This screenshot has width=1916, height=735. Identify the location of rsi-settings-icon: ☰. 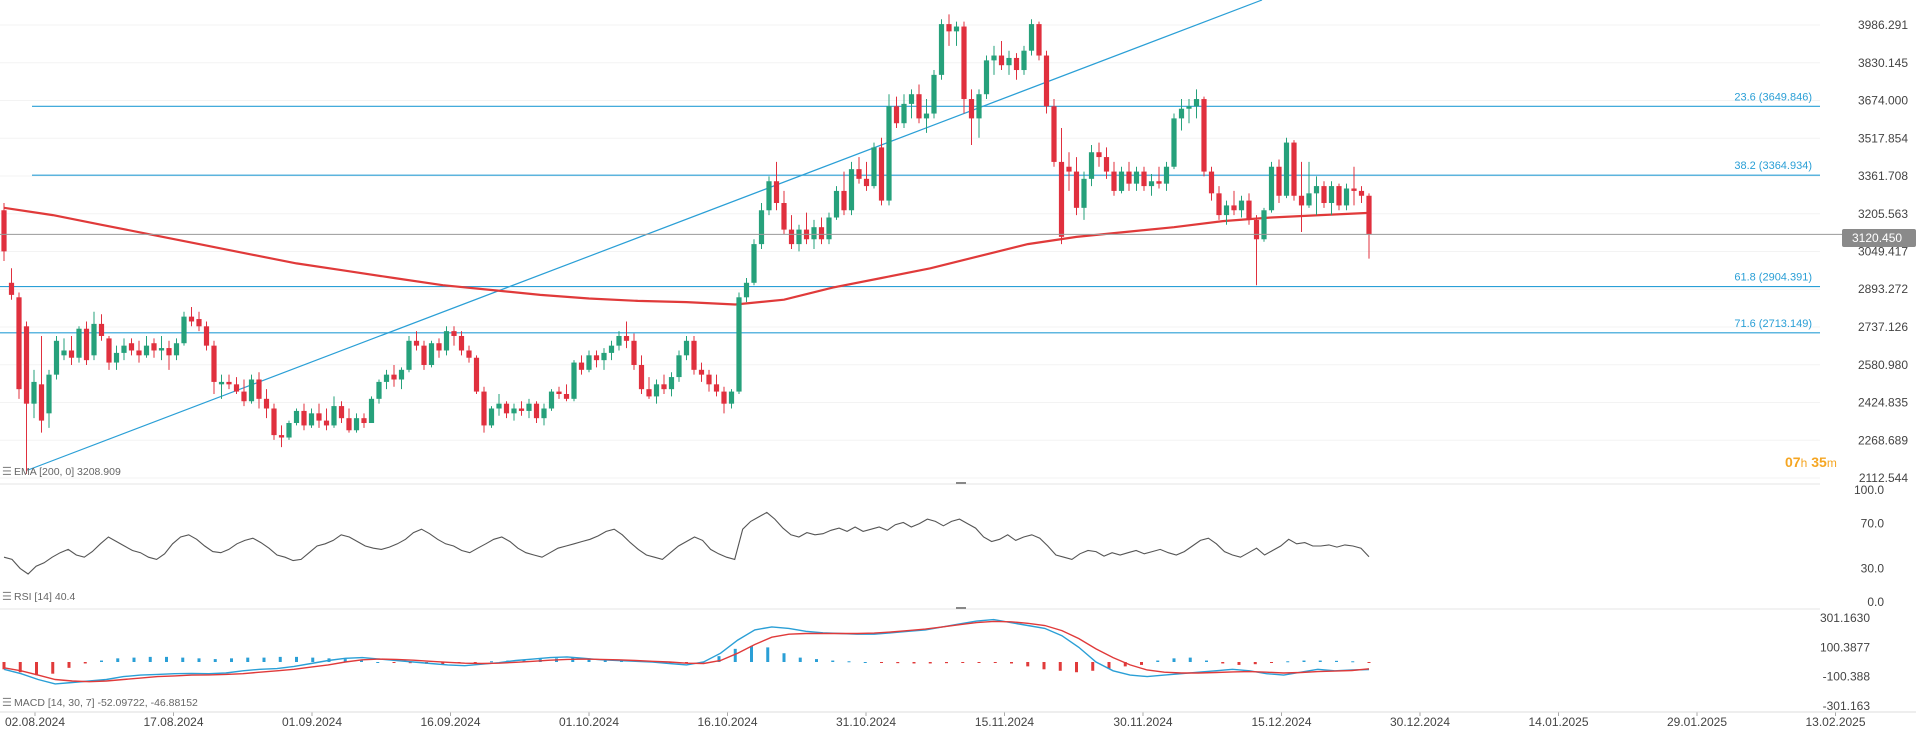
(7, 597).